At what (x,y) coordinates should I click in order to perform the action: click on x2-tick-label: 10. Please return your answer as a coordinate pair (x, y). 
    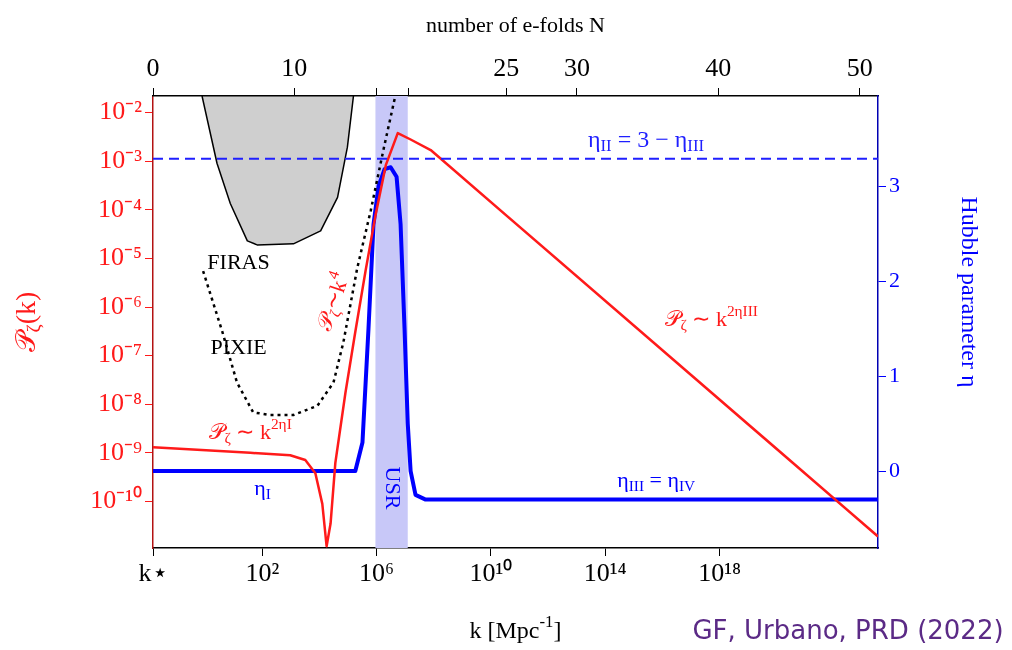
    Looking at the image, I should click on (294, 68).